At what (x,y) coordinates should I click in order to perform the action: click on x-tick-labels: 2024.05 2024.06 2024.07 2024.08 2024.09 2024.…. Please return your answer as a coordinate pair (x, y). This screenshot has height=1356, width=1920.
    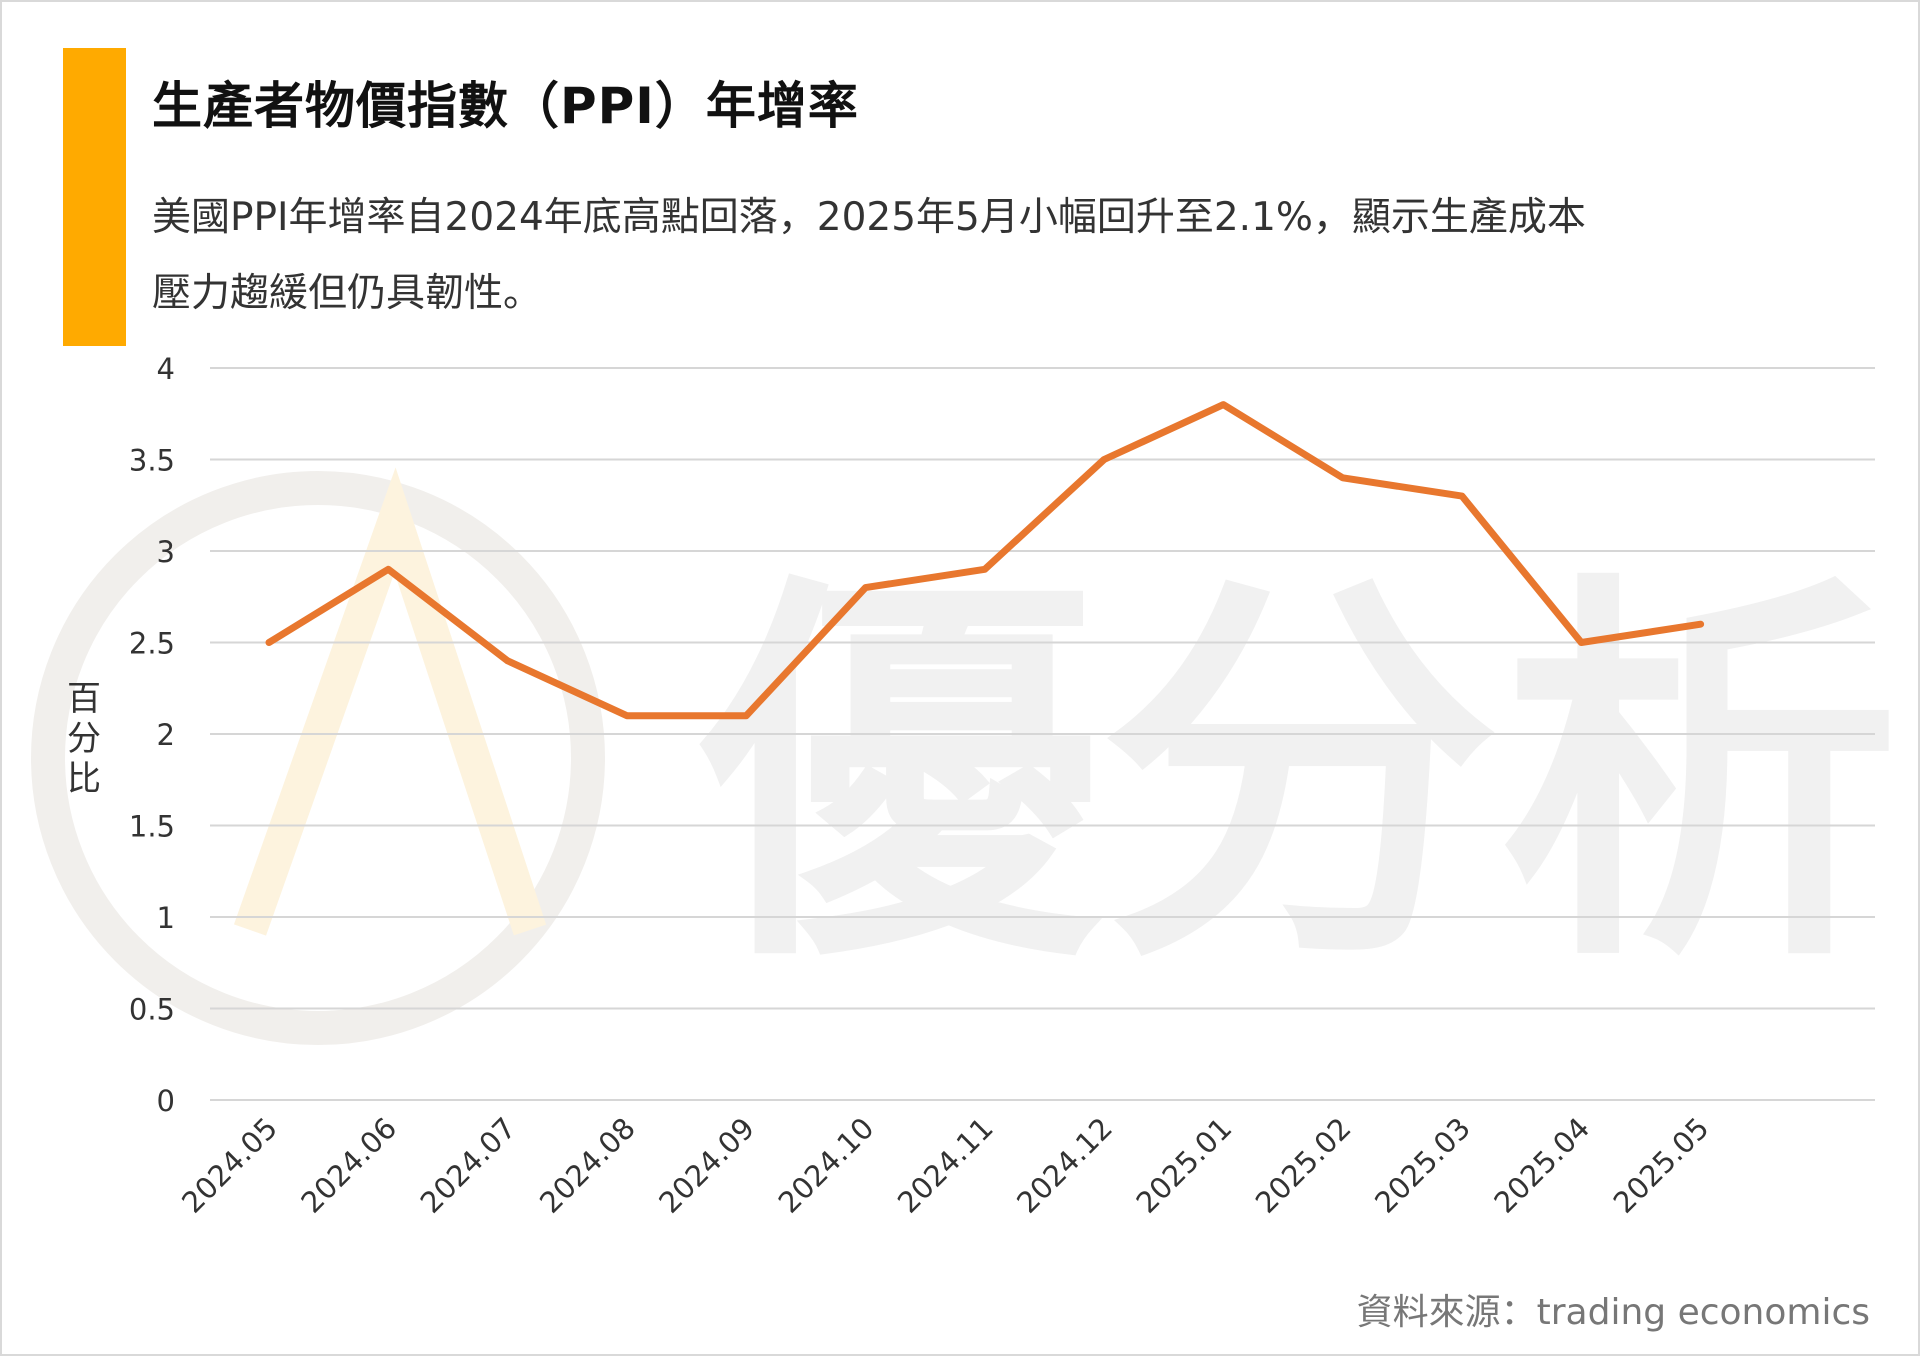
    Looking at the image, I should click on (945, 1165).